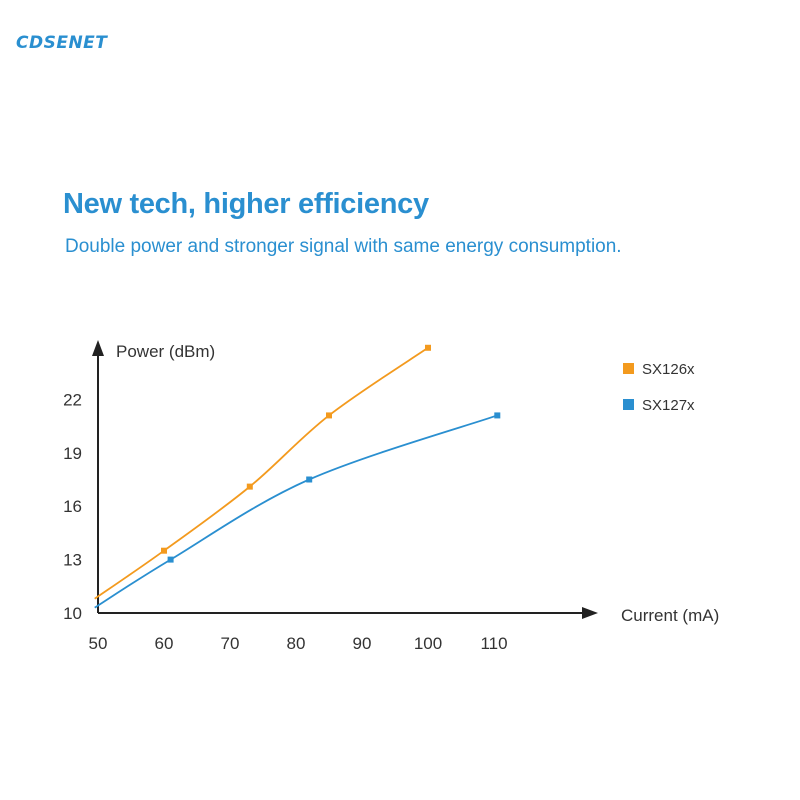 This screenshot has width=800, height=800. What do you see at coordinates (72, 506) in the screenshot?
I see `y-tick-label: 16` at bounding box center [72, 506].